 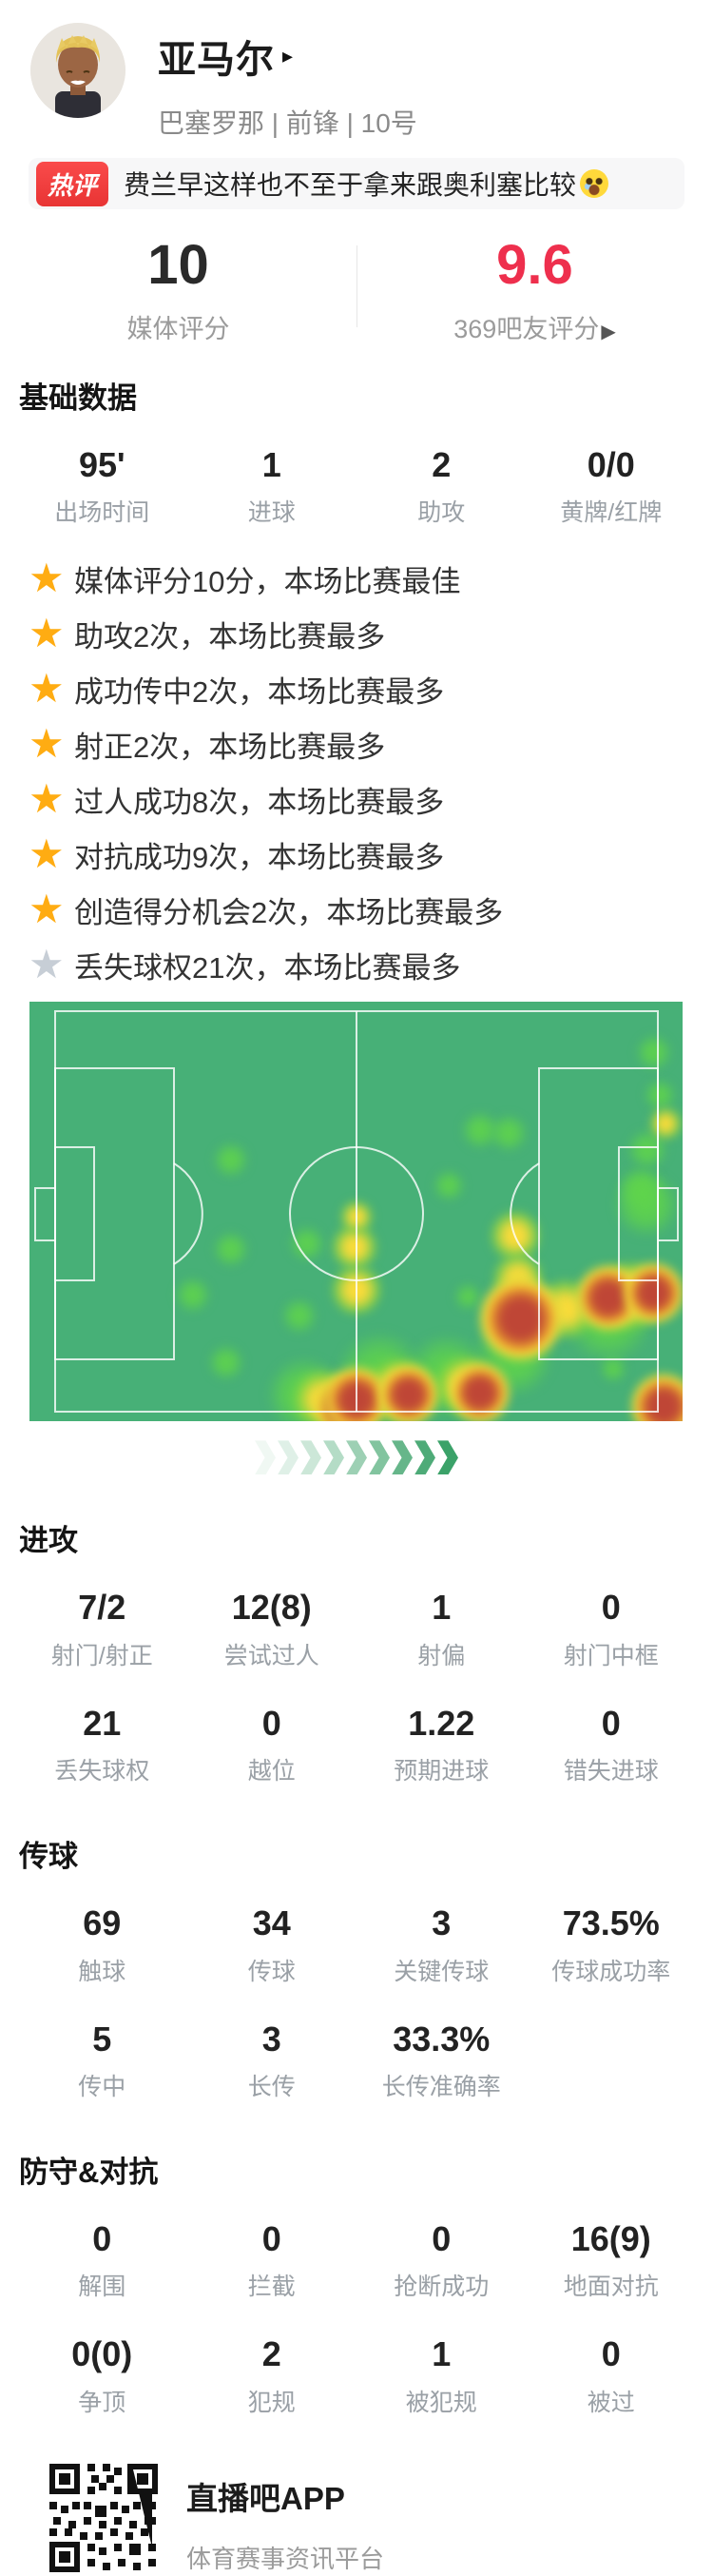 What do you see at coordinates (245, 965) in the screenshot?
I see `highlight-row: ★ 丢失球权21次，本场比赛最多` at bounding box center [245, 965].